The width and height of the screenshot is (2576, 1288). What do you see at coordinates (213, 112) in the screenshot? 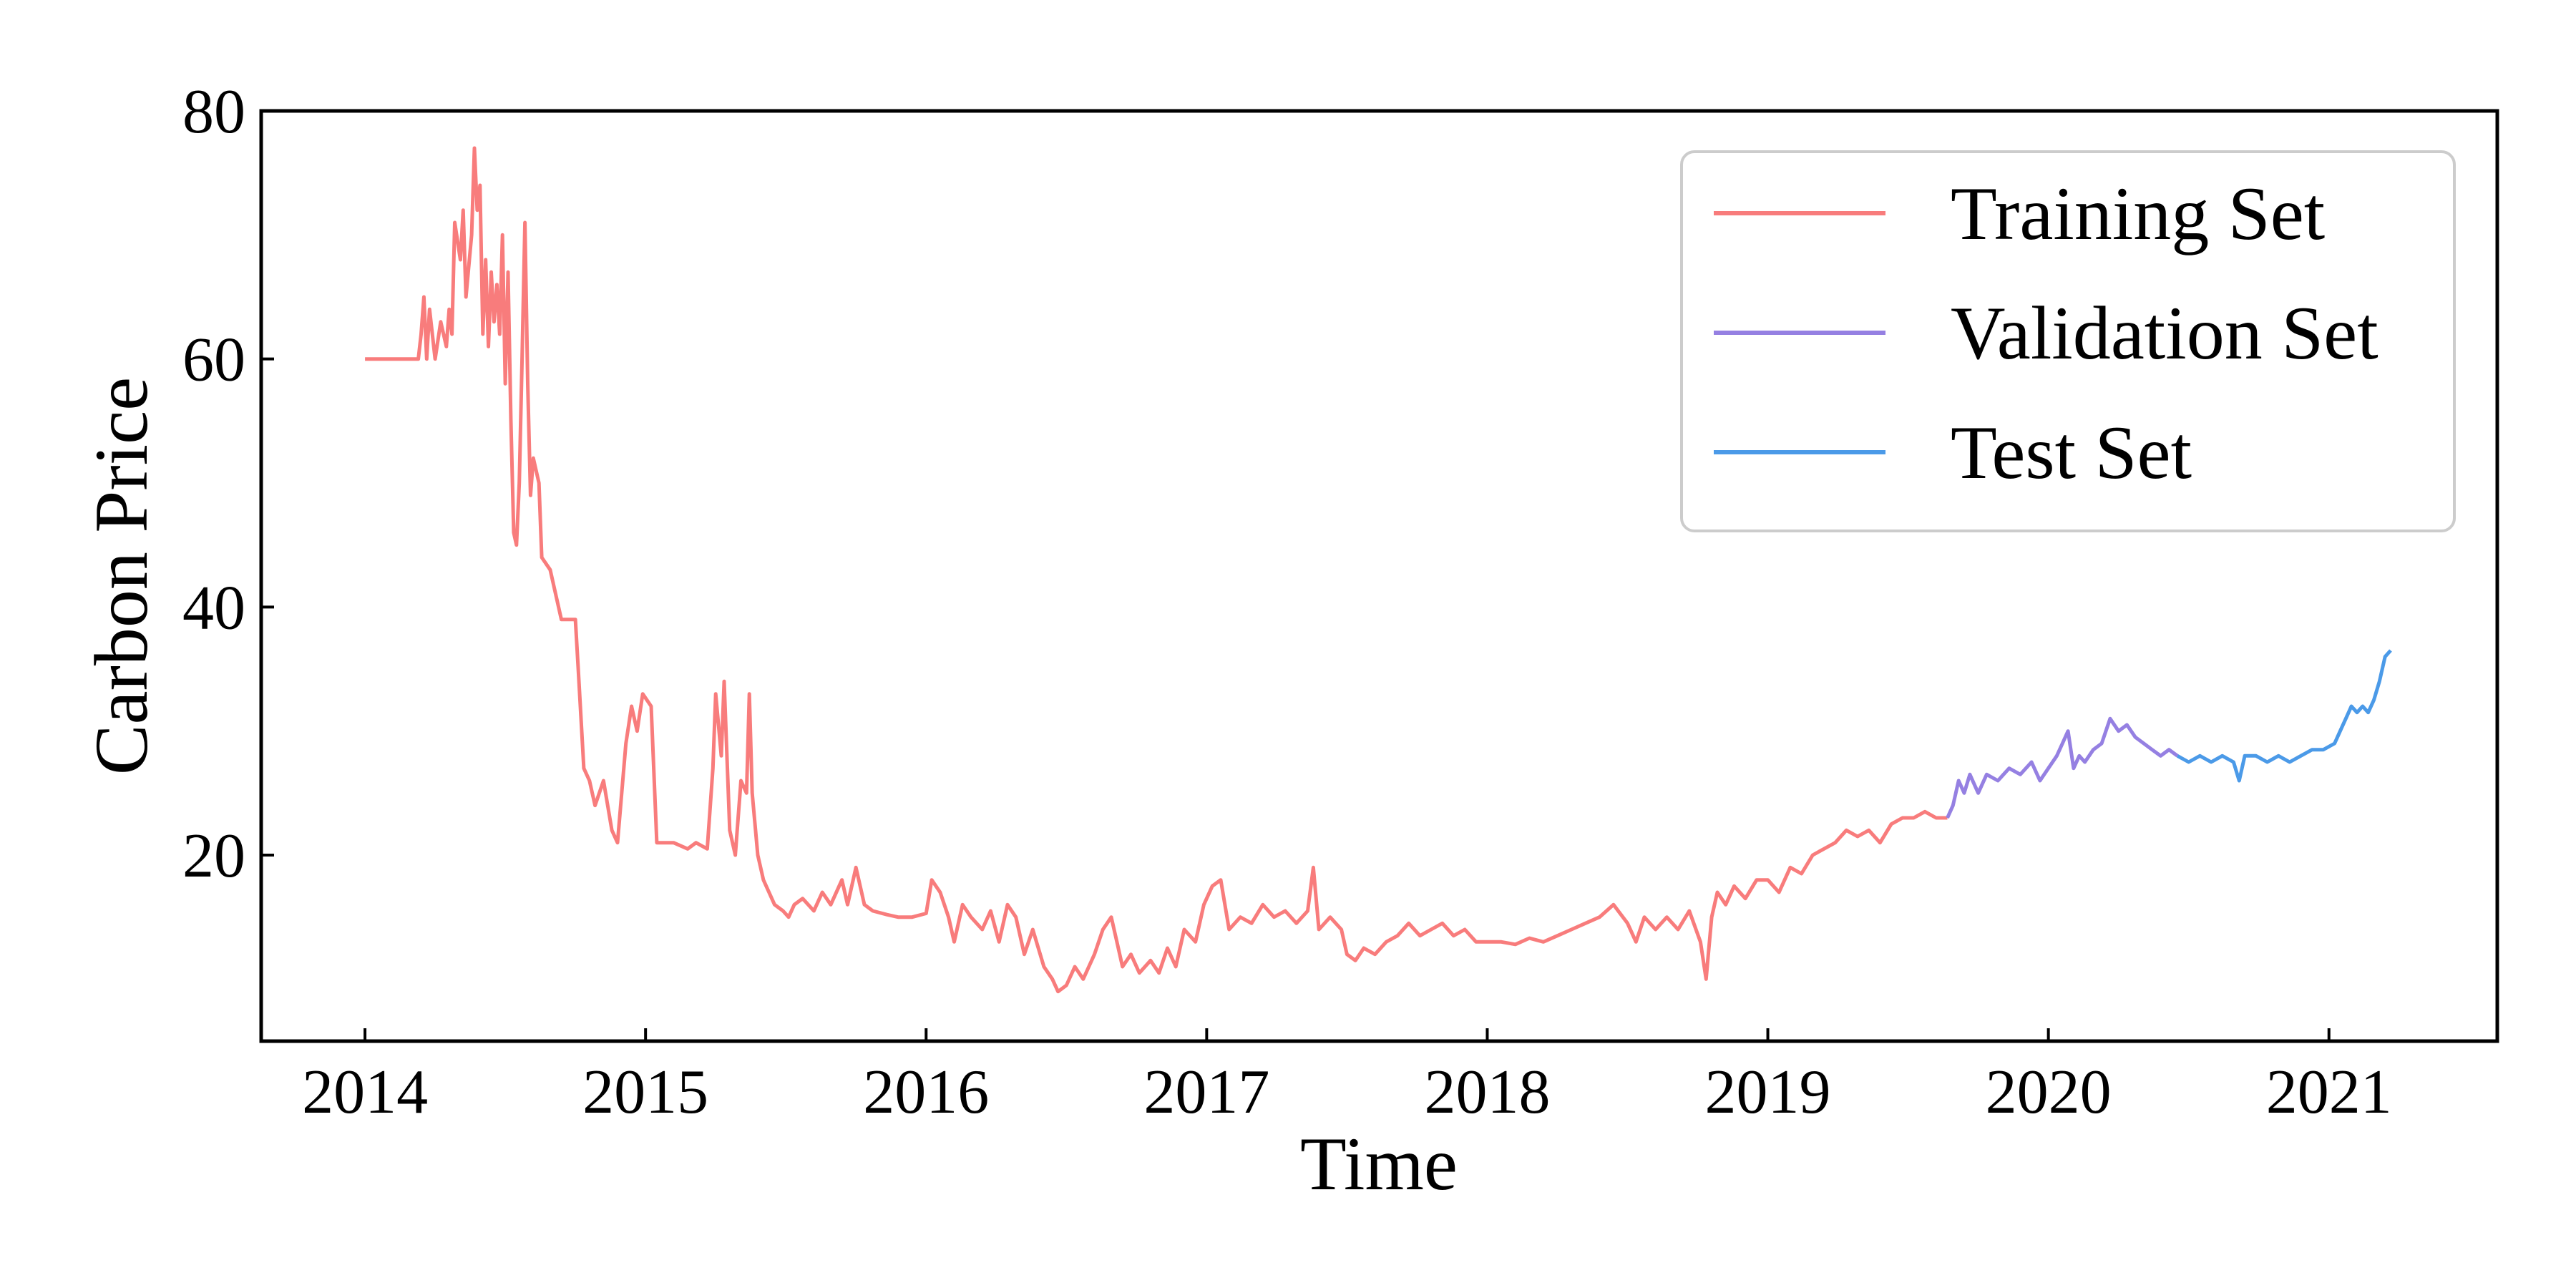
I see `y-tick-label-80: 80` at bounding box center [213, 112].